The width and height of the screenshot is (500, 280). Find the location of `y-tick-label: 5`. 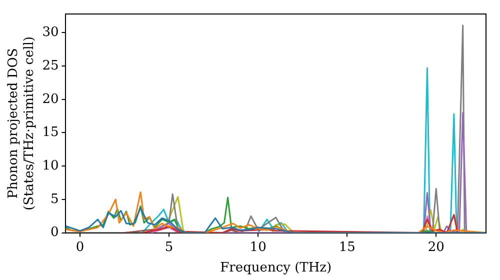

y-tick-label: 5 is located at coordinates (54, 199).